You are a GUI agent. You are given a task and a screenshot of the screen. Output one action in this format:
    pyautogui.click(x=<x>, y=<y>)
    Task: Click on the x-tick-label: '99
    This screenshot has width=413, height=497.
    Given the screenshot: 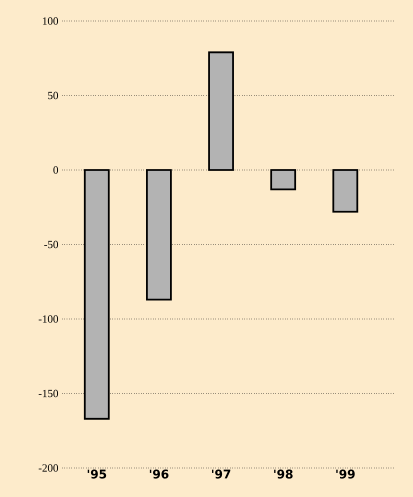 What is the action you would take?
    pyautogui.click(x=345, y=474)
    